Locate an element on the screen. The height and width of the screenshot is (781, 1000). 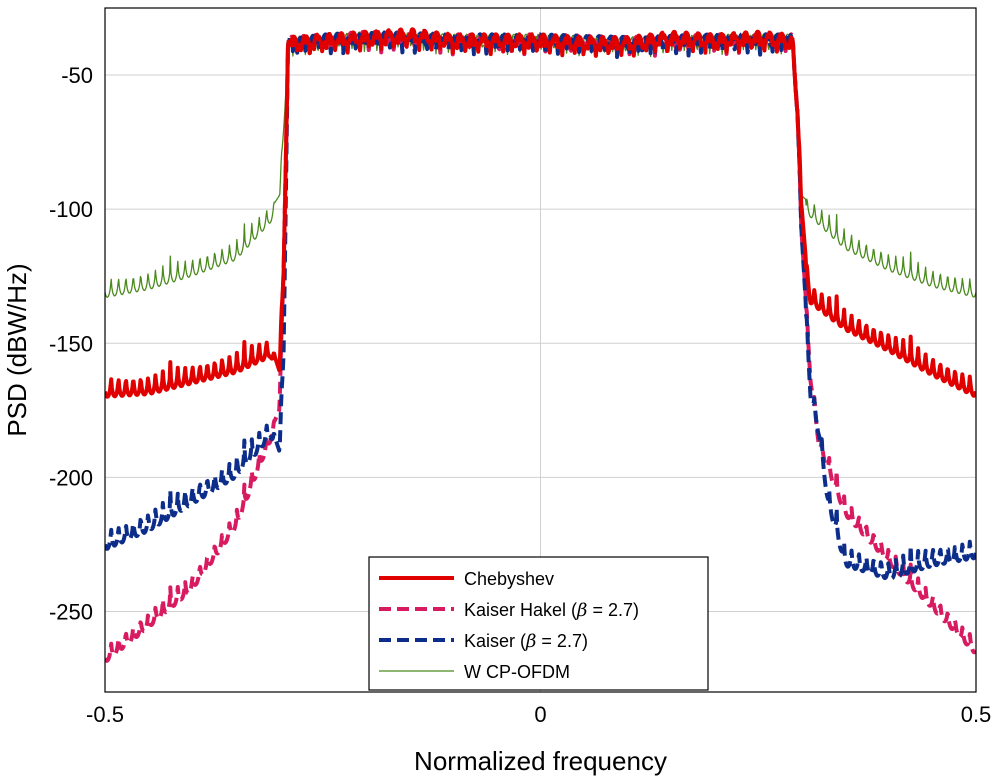
x-tick-label: -0.5 is located at coordinates (105, 714).